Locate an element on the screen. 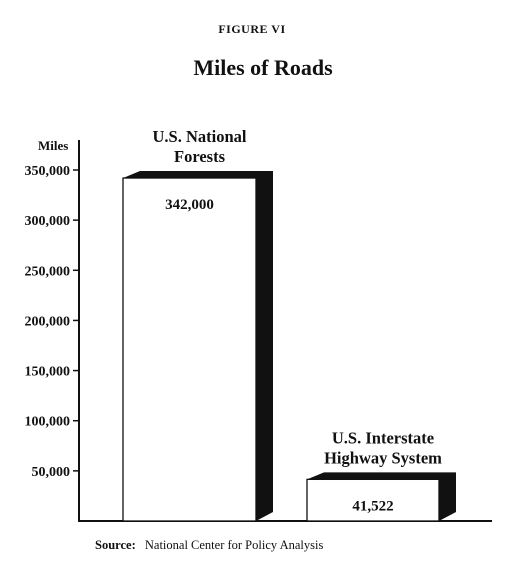 Image resolution: width=505 pixels, height=574 pixels. source-prefix: Source: is located at coordinates (115, 545).